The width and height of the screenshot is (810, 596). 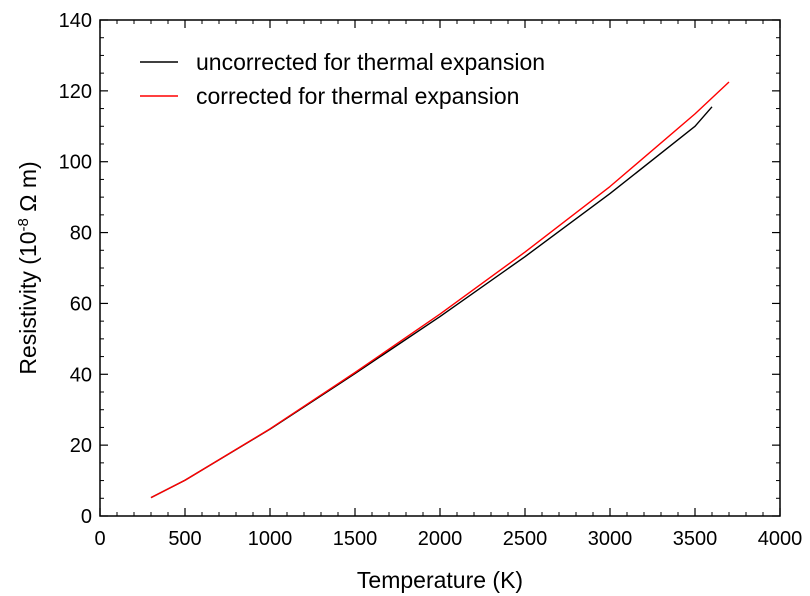 What do you see at coordinates (99, 539) in the screenshot?
I see `x-tick-label: 0` at bounding box center [99, 539].